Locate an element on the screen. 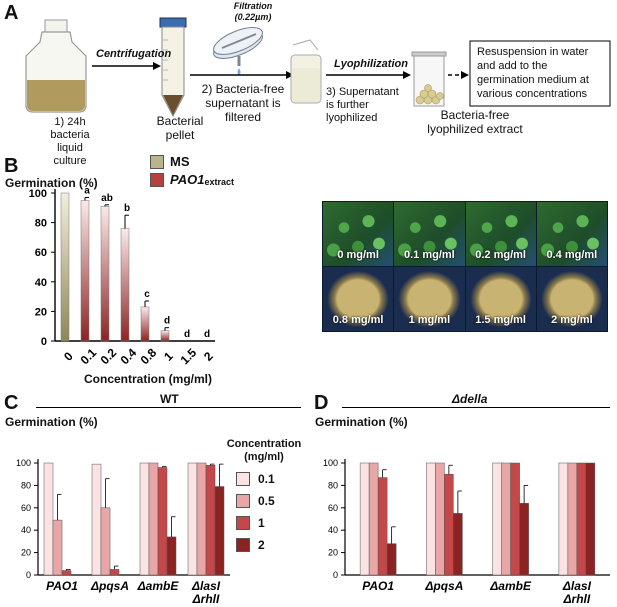 The image size is (617, 607). chart-c-legend-item: 1 is located at coordinates (255, 523).